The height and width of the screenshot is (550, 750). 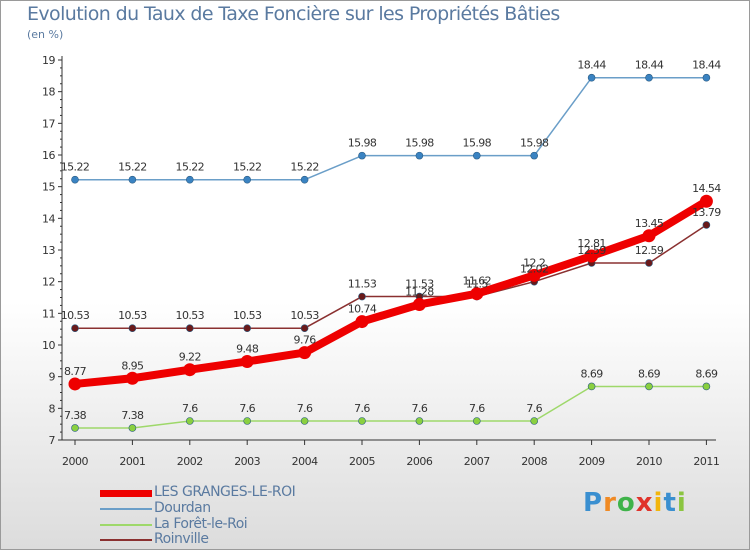 I want to click on chart-unit: (en %), so click(x=45, y=34).